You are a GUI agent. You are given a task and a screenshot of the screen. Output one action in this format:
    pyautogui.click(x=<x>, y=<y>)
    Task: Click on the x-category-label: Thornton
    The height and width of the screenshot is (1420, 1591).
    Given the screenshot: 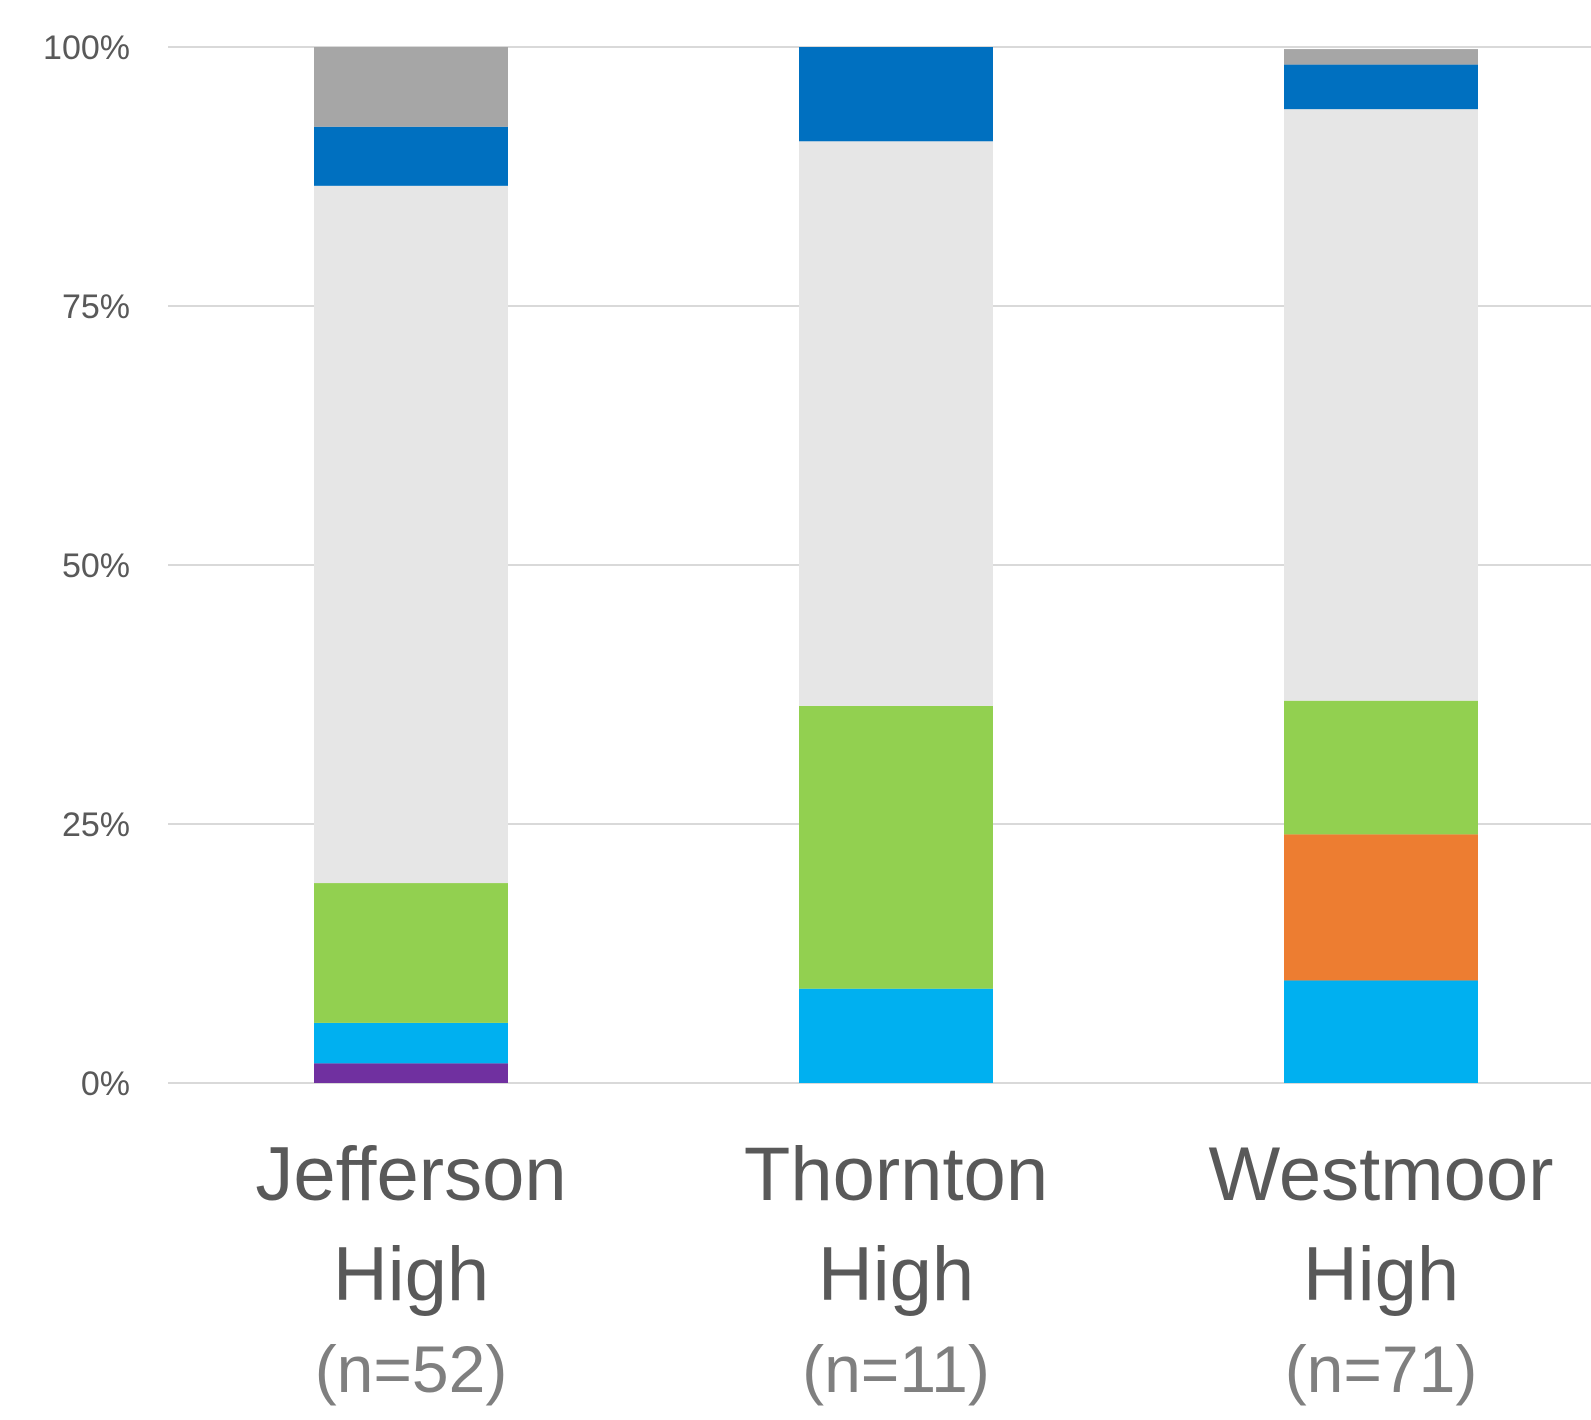 What is the action you would take?
    pyautogui.click(x=896, y=1174)
    